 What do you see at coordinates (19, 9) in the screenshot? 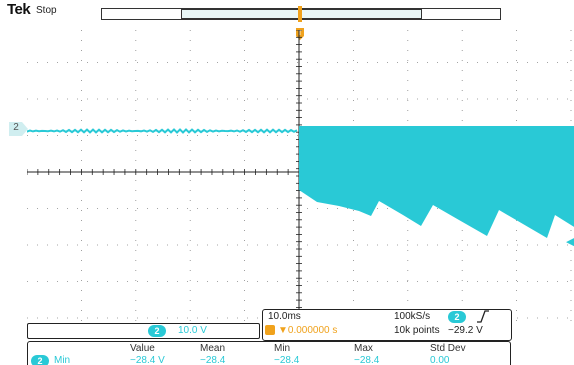
I see `brand-logo: Tek` at bounding box center [19, 9].